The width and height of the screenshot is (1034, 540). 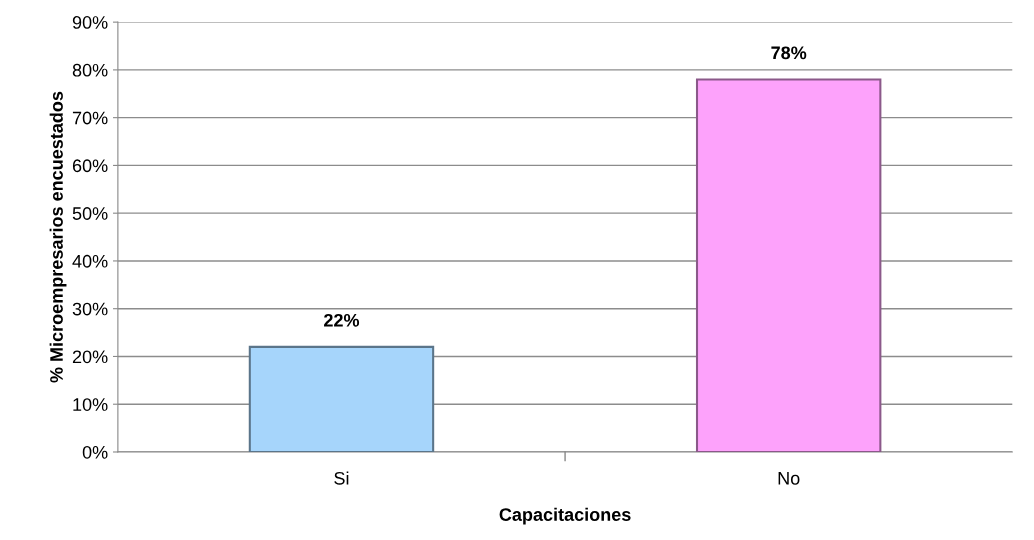 I want to click on y-tick-label: 90%, so click(x=90, y=22).